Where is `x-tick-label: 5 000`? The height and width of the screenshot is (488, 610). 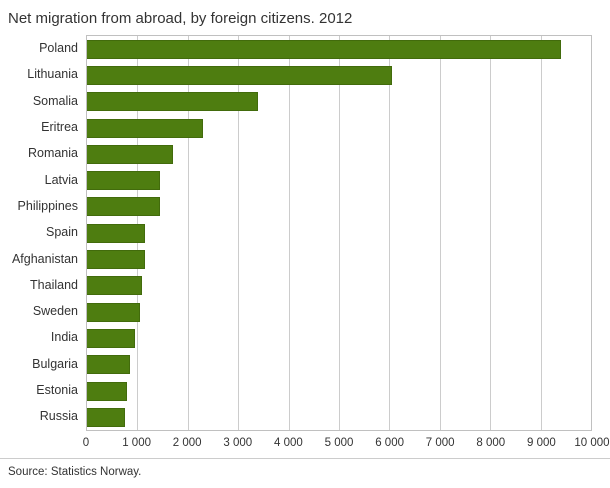
x-tick-label: 5 000 is located at coordinates (339, 443).